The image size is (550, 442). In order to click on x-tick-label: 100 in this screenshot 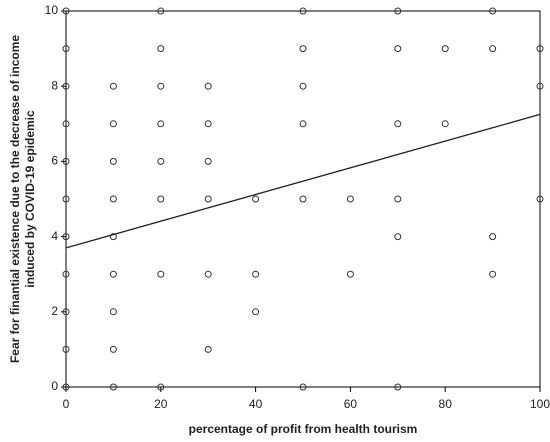, I will do `click(540, 404)`.